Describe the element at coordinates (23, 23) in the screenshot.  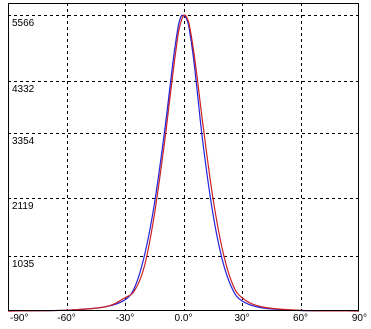
I see `y-tick-label: 5566` at that location.